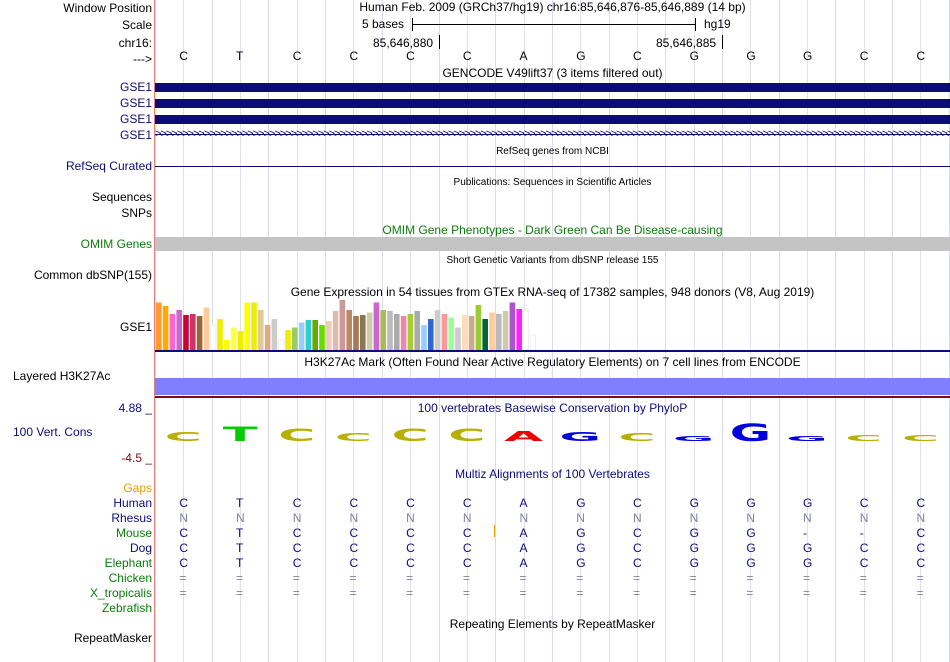 This screenshot has height=662, width=950. What do you see at coordinates (108, 166) in the screenshot?
I see `refseq-label: RefSeq Curated` at bounding box center [108, 166].